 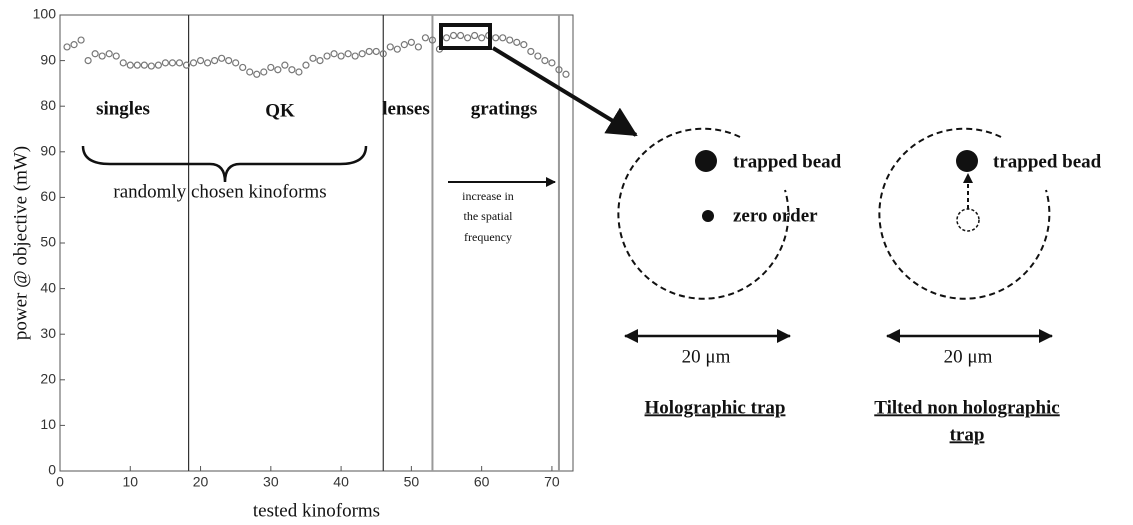 What do you see at coordinates (48, 105) in the screenshot?
I see `y-tick-label: 80` at bounding box center [48, 105].